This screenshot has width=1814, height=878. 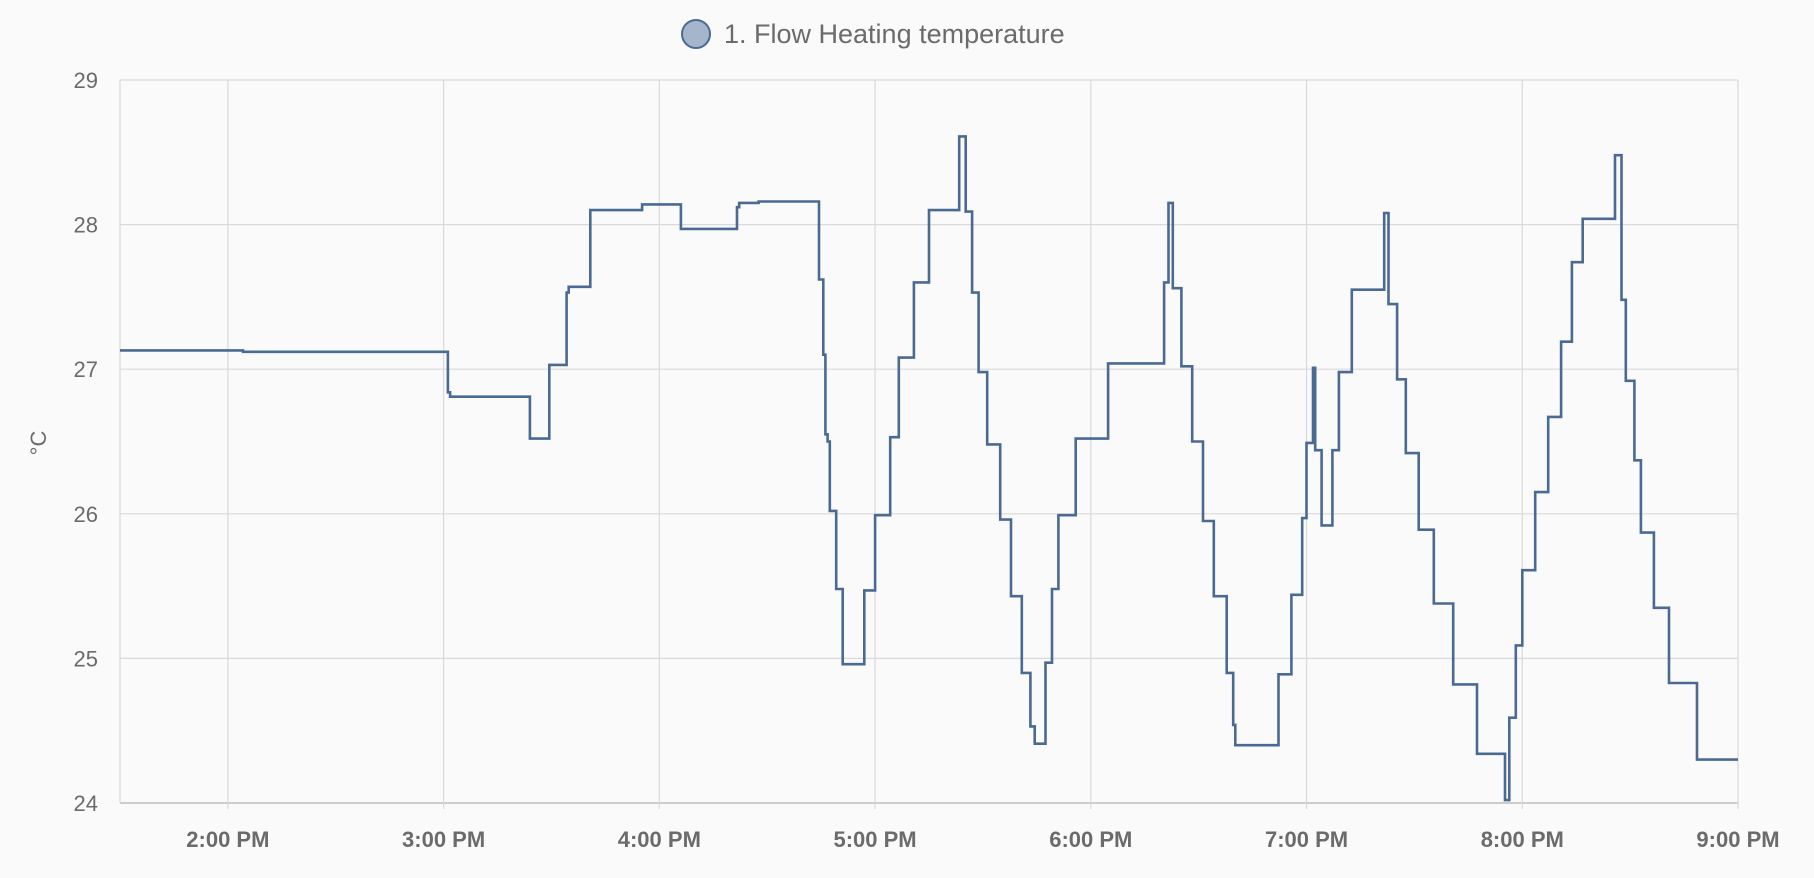 I want to click on x-tick-label: 8:00 PM, so click(x=1522, y=839).